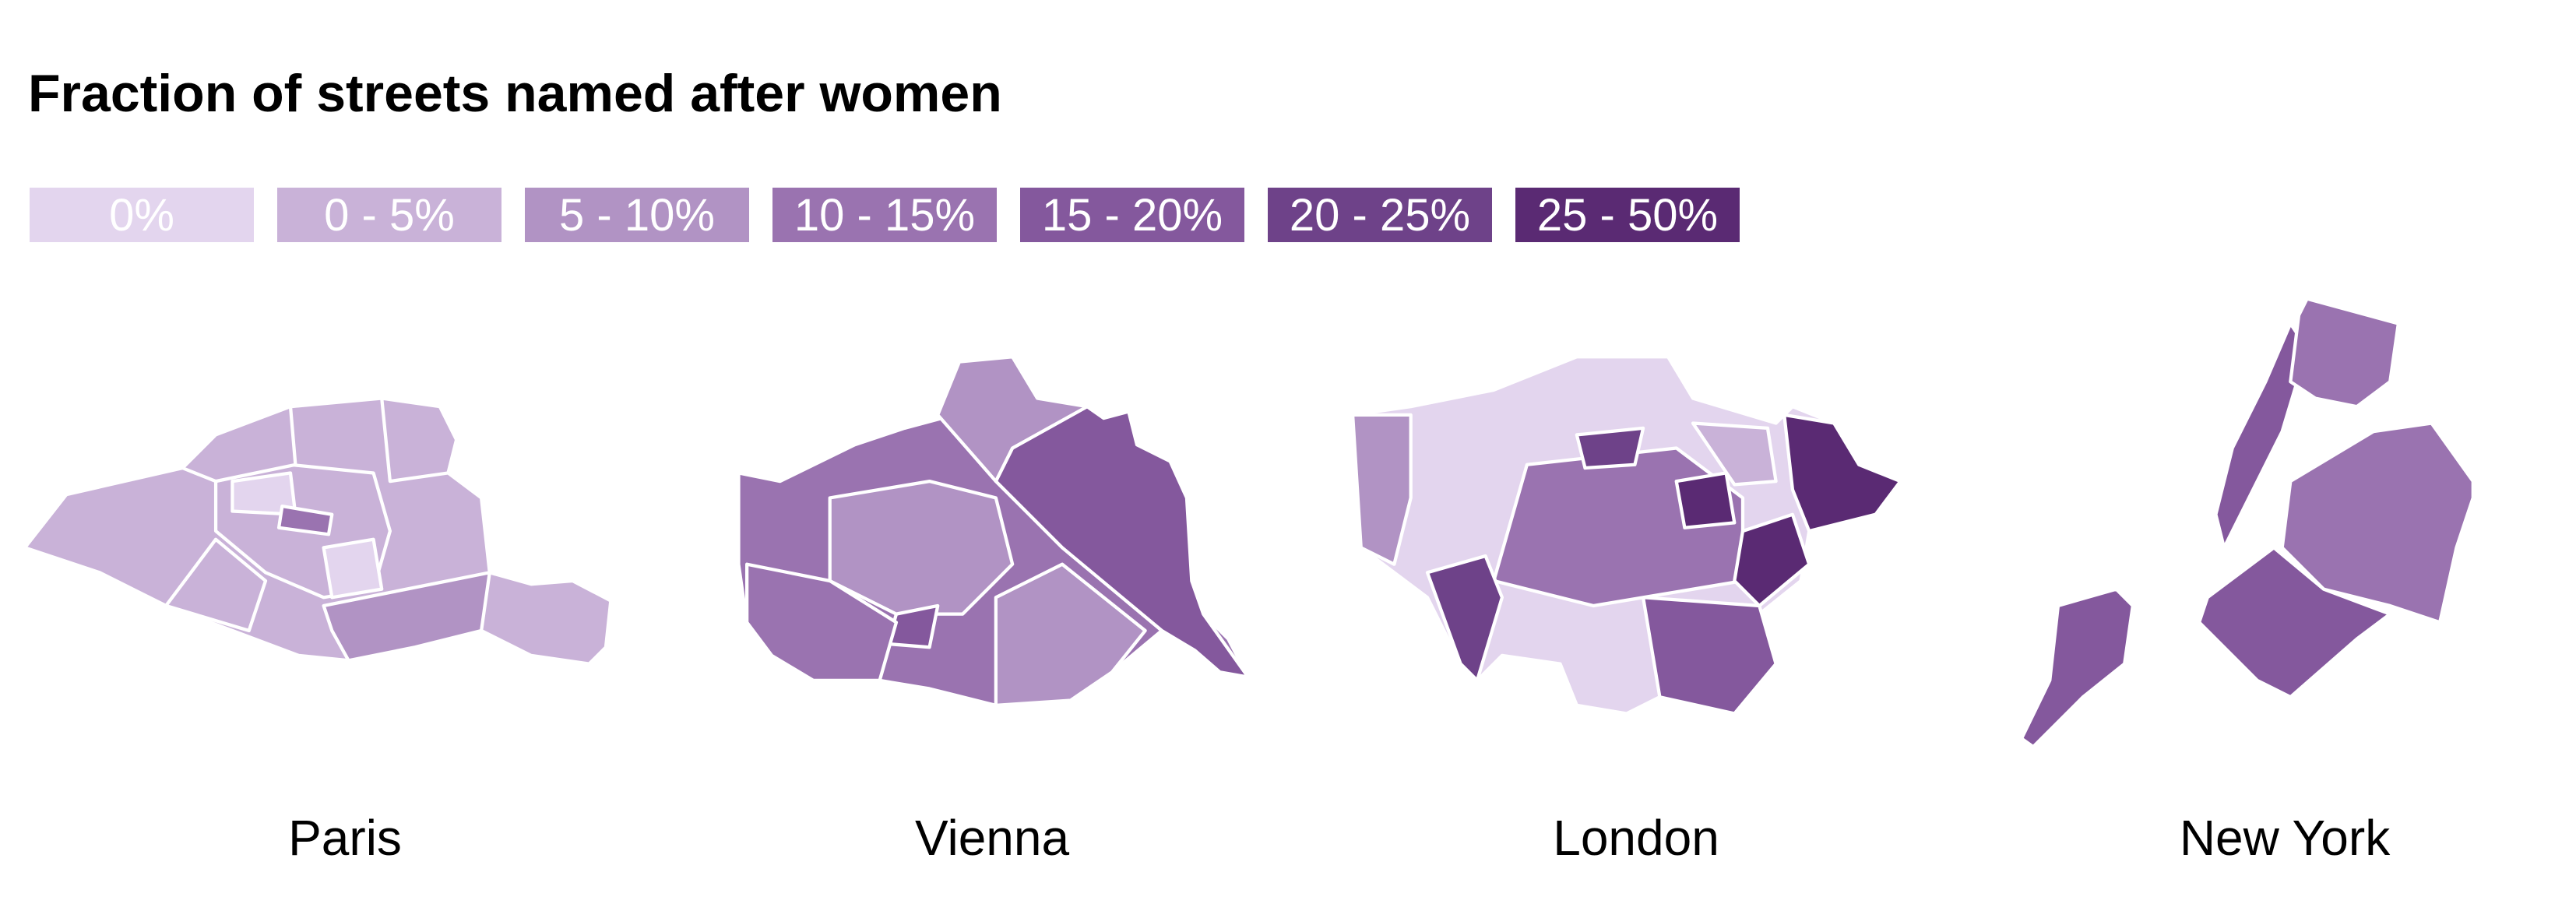 Image resolution: width=2576 pixels, height=918 pixels. I want to click on city-name: London, so click(1636, 838).